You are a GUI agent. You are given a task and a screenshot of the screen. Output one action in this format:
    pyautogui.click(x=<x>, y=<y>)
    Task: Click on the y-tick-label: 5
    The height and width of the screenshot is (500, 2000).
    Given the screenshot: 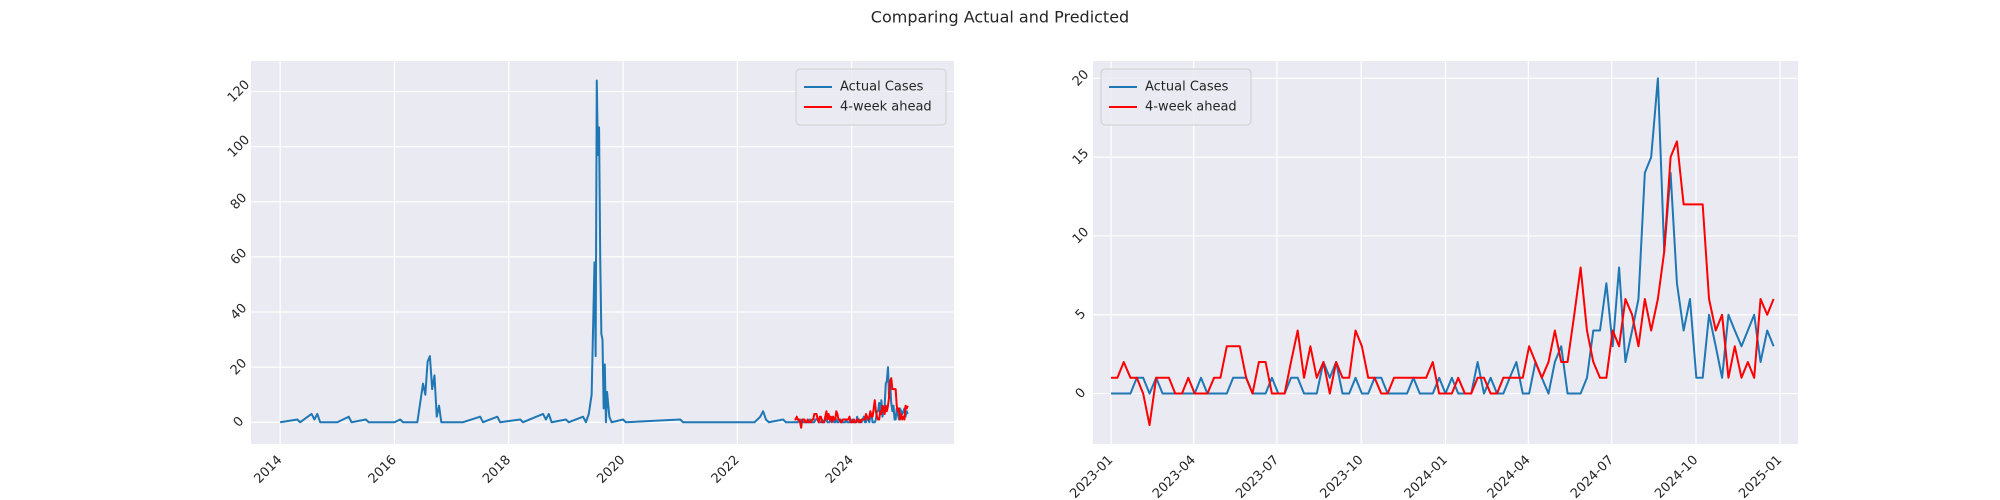 What is the action you would take?
    pyautogui.click(x=1081, y=315)
    